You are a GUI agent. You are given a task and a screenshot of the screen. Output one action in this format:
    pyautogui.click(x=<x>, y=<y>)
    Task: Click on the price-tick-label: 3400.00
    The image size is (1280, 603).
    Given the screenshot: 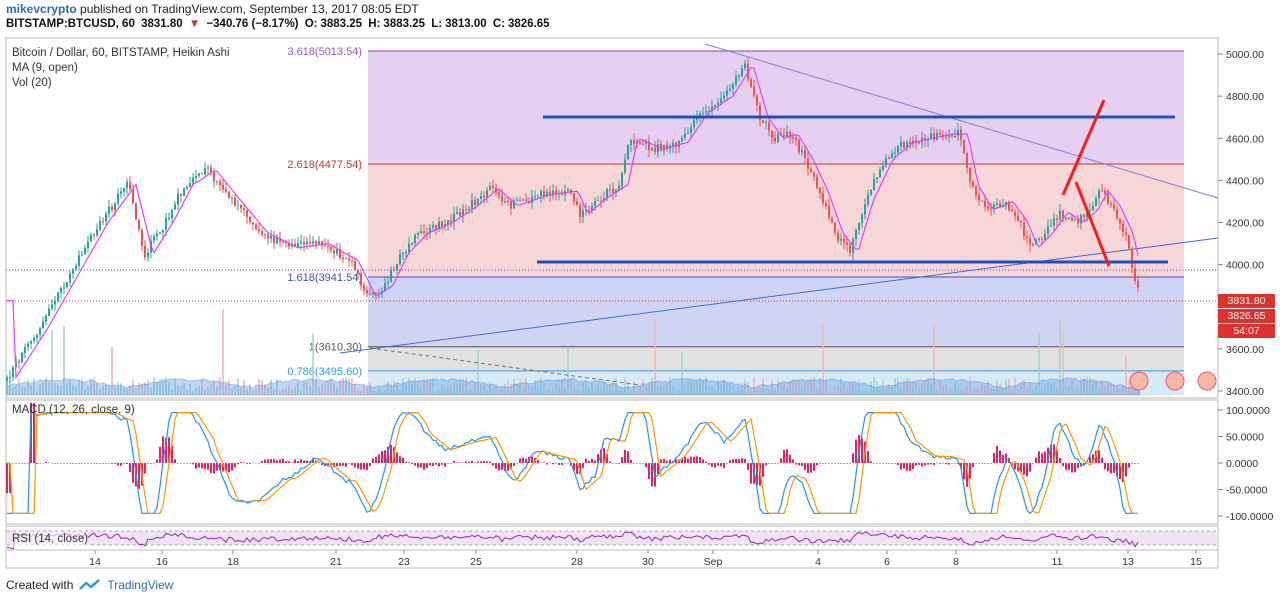 What is the action you would take?
    pyautogui.click(x=1245, y=392)
    